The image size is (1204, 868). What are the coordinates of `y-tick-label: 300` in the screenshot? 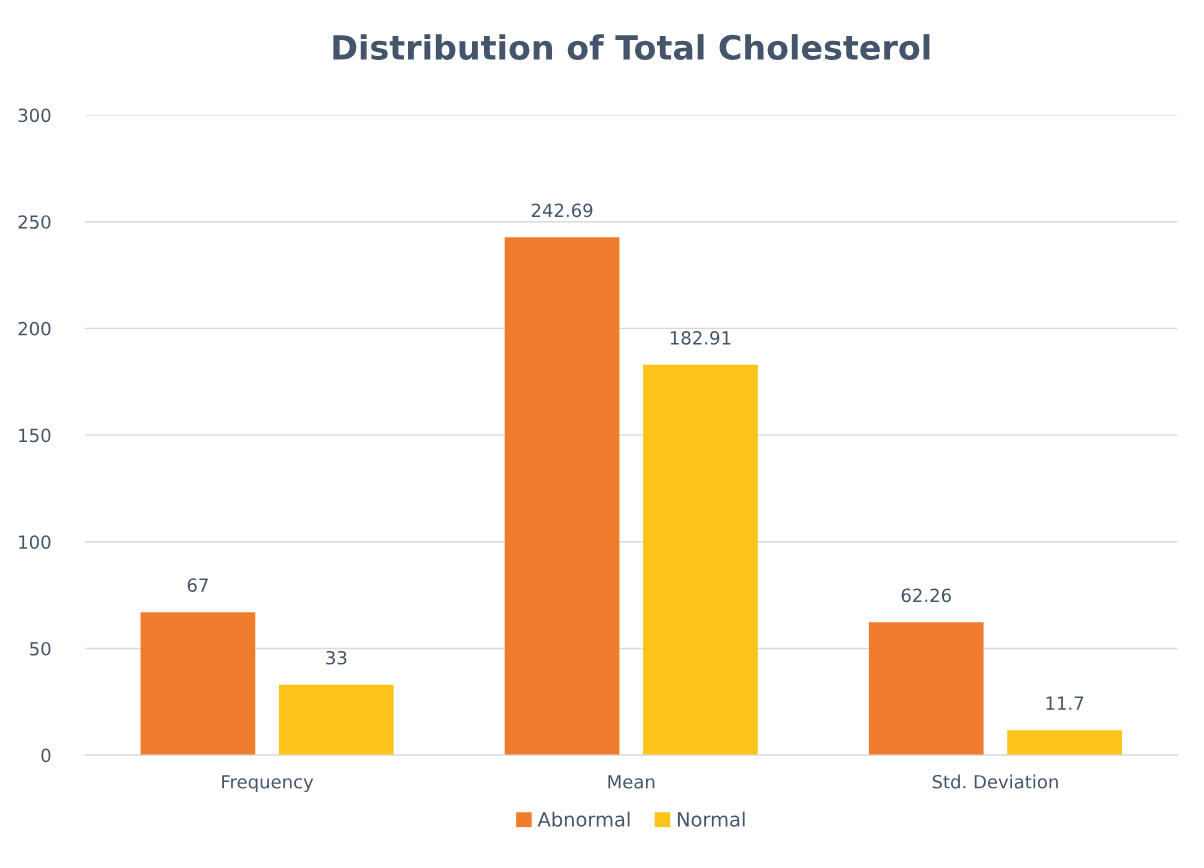 It's located at (34, 115).